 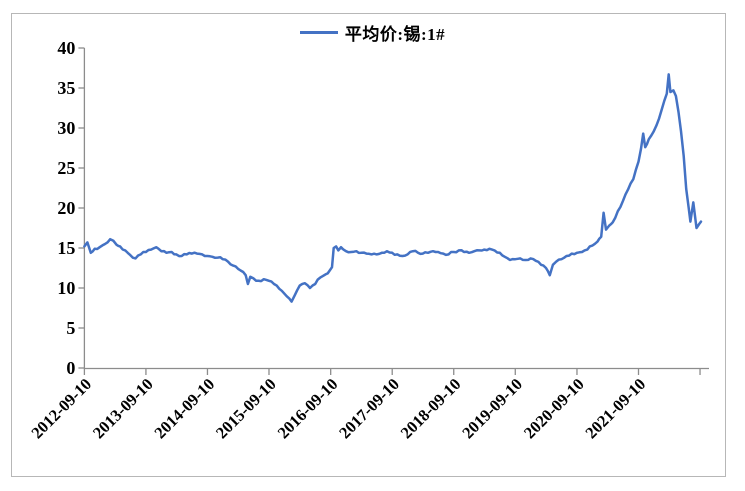 What do you see at coordinates (554, 408) in the screenshot?
I see `x-tick-label: 2020-09-10` at bounding box center [554, 408].